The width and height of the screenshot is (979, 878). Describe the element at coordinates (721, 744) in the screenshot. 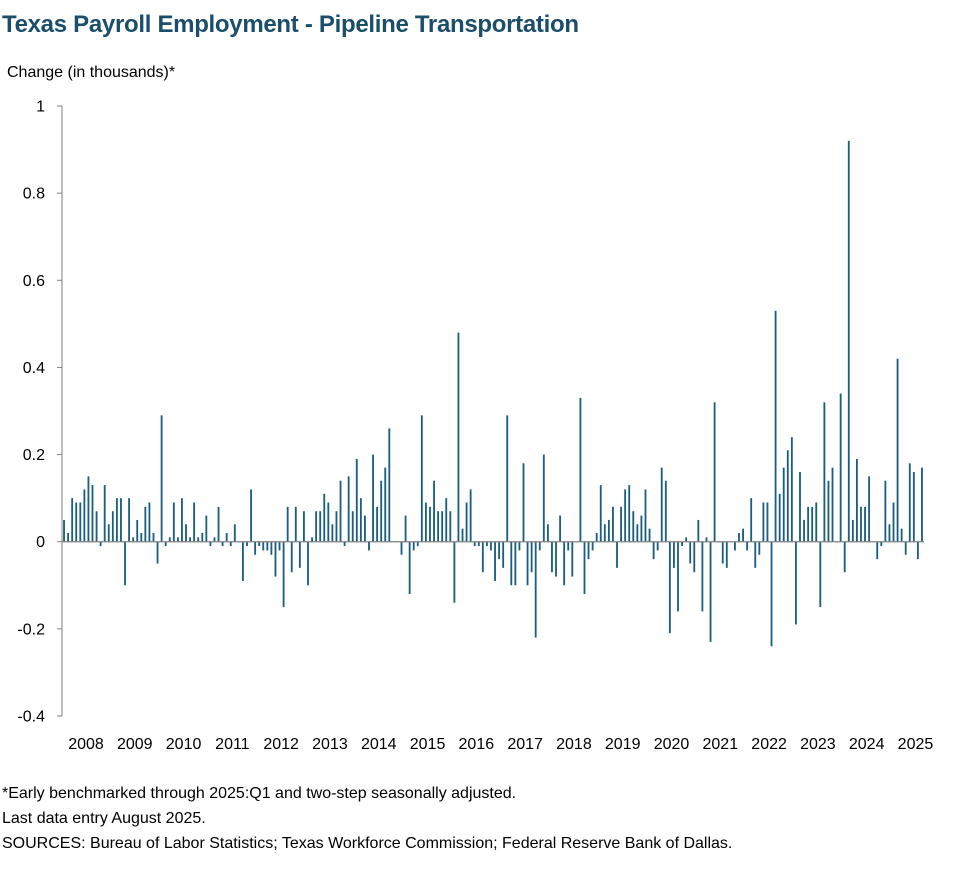

I see `x-tick-label: 2021` at that location.